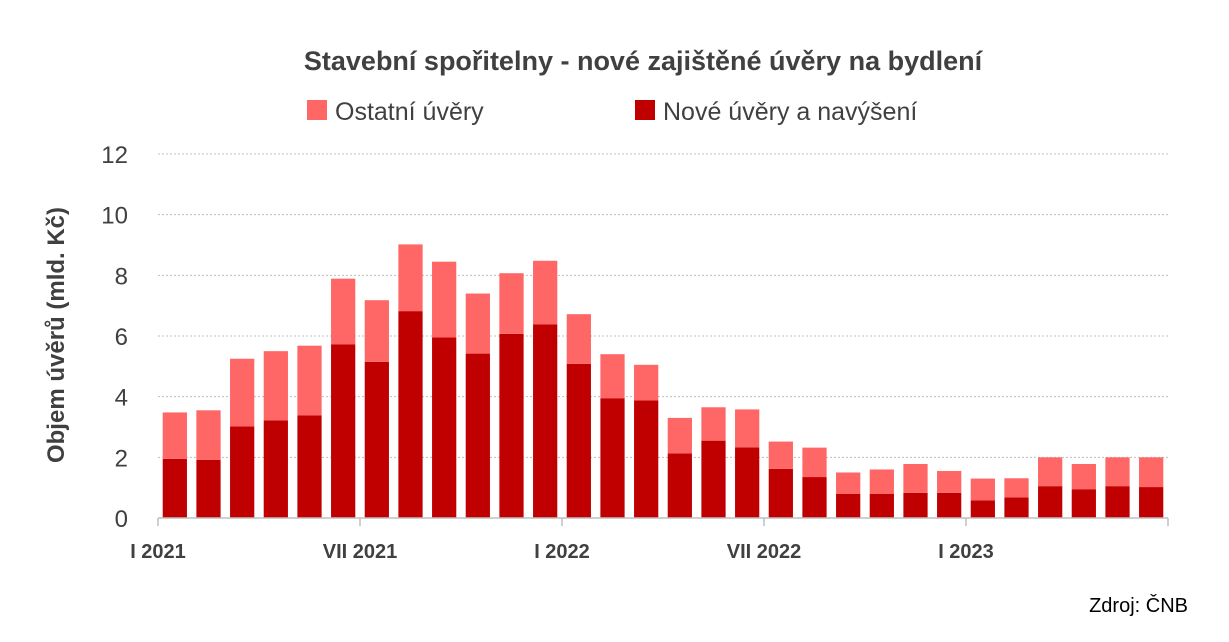 Image resolution: width=1229 pixels, height=642 pixels. Describe the element at coordinates (114, 337) in the screenshot. I see `y-axis-ticks: 0 2 4 6 8 10 12` at that location.